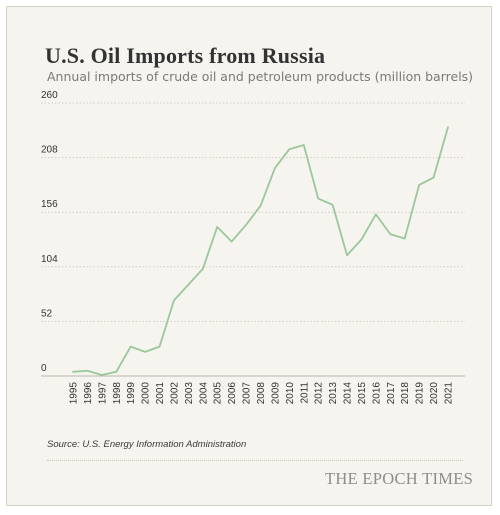  What do you see at coordinates (348, 393) in the screenshot?
I see `x-tick-label: 2014` at bounding box center [348, 393].